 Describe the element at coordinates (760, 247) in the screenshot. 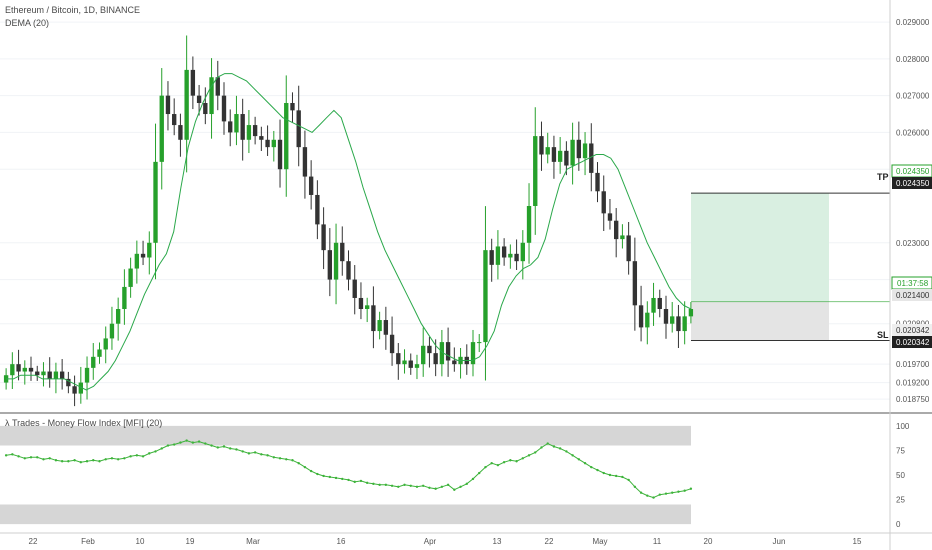

I see `take-profit-zone` at that location.